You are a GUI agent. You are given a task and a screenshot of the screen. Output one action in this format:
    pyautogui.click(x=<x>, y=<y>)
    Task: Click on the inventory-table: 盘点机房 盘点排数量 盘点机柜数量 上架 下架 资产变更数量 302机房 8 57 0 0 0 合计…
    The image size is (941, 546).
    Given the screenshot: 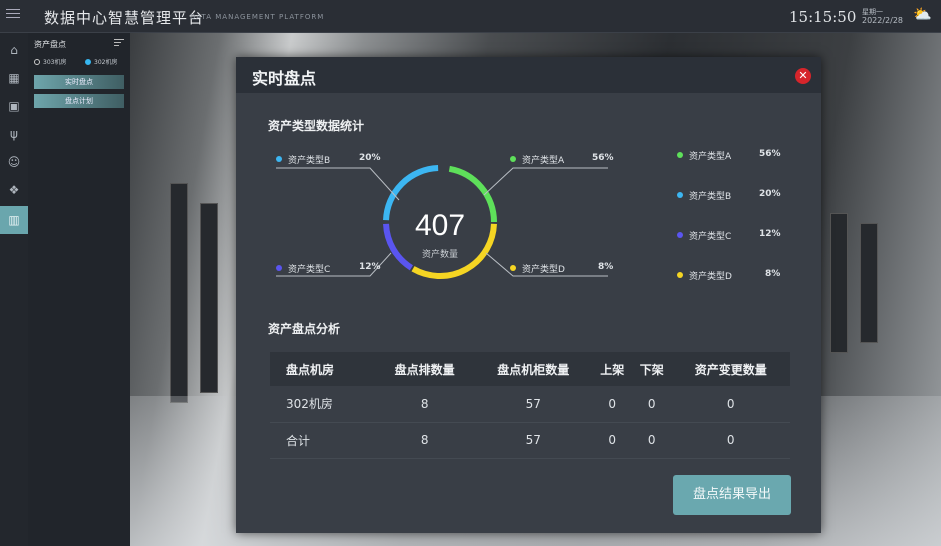 What is the action you would take?
    pyautogui.click(x=530, y=405)
    